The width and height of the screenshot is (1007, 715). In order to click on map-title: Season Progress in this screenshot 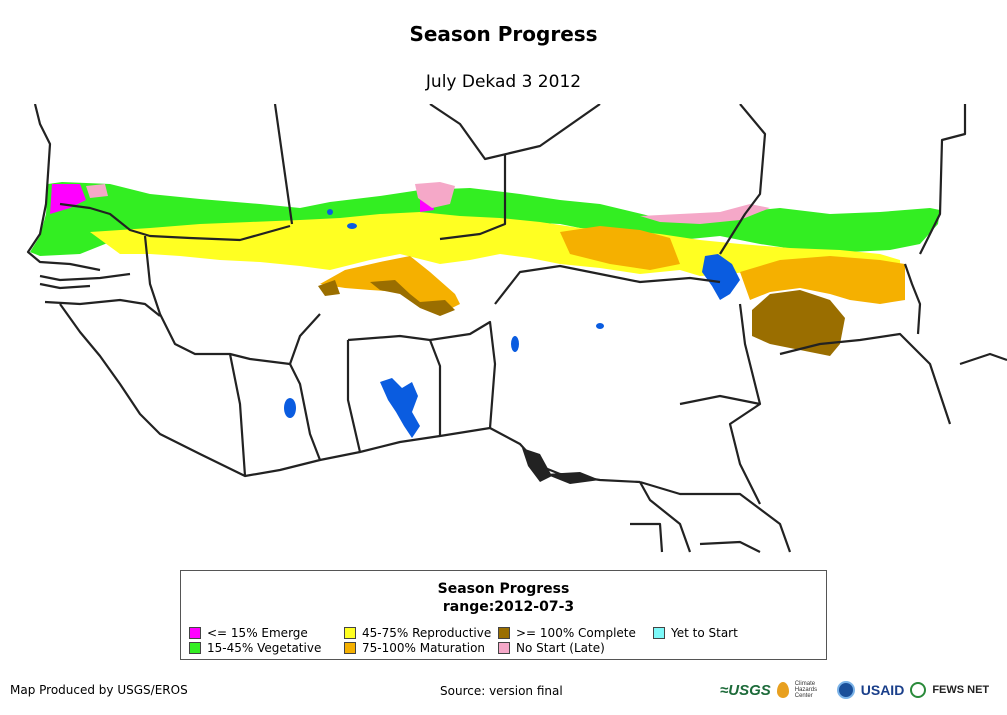, I will do `click(503, 34)`.